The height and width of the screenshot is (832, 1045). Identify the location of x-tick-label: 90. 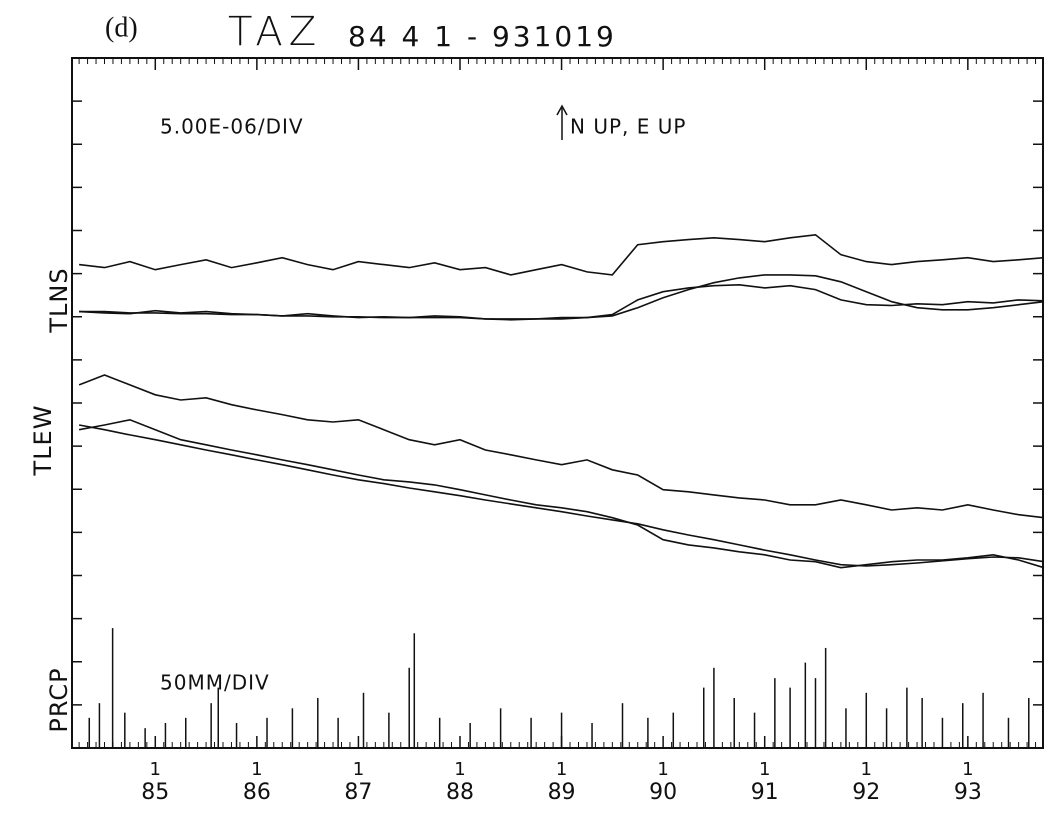
(663, 792).